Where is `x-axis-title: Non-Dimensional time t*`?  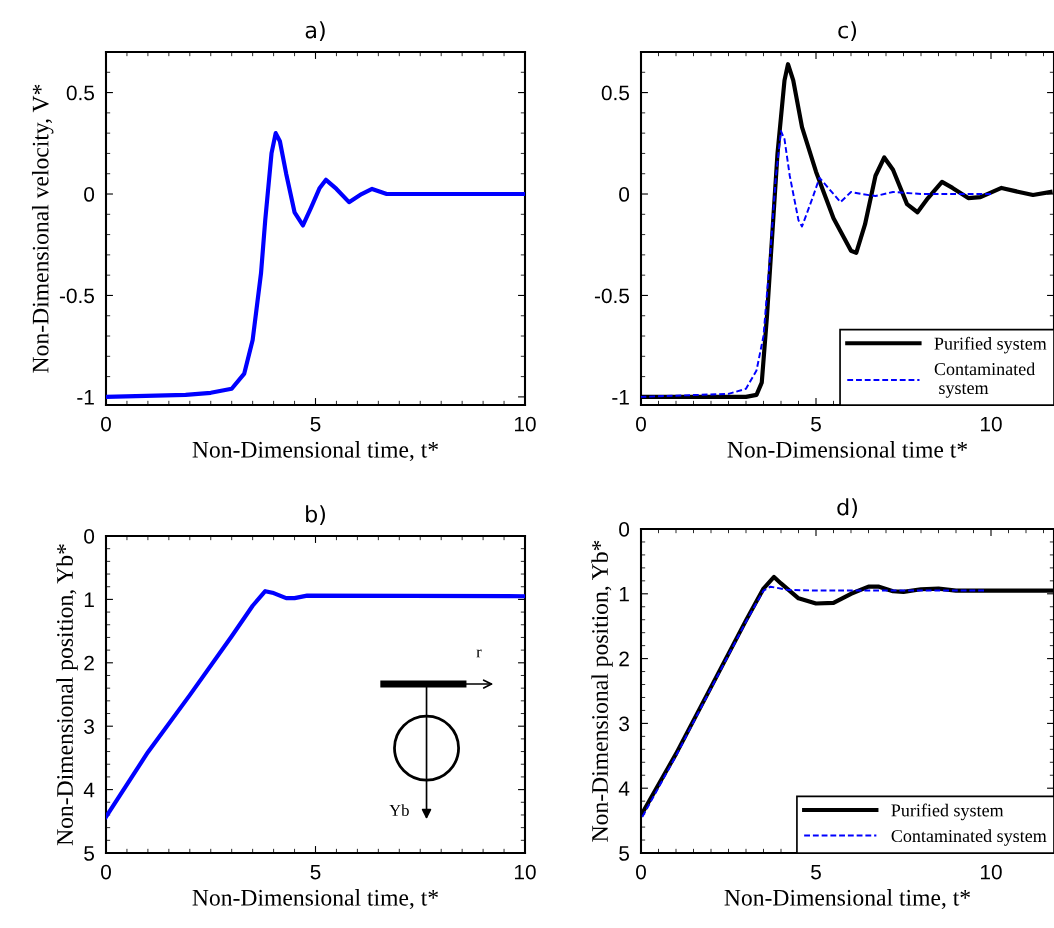
x-axis-title: Non-Dimensional time t* is located at coordinates (847, 449).